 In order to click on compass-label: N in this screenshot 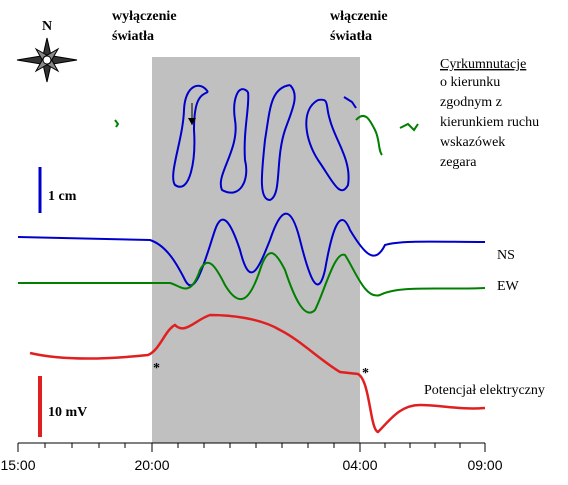, I will do `click(47, 26)`.